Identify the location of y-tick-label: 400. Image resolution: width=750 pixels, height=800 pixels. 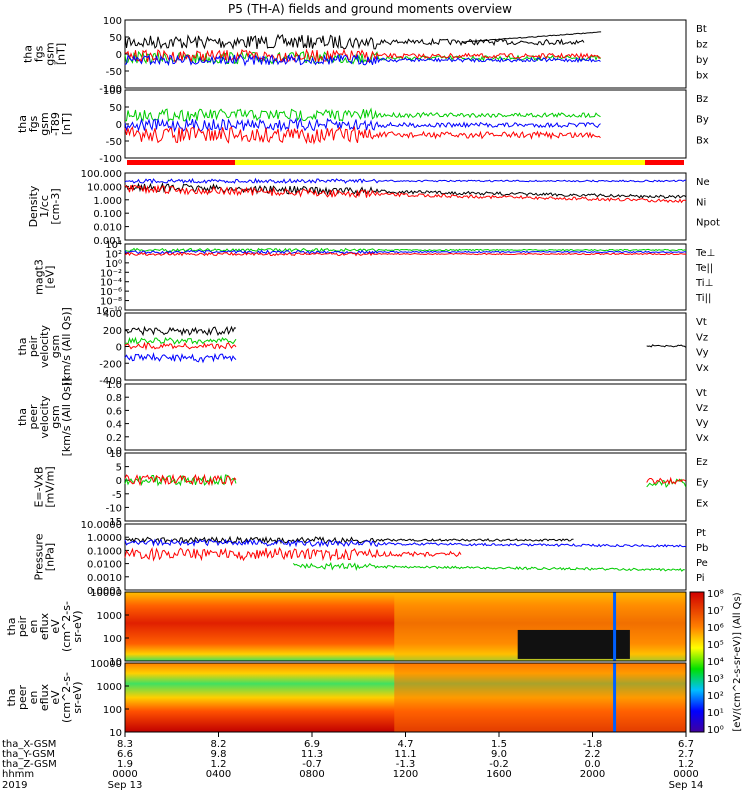
(112, 314).